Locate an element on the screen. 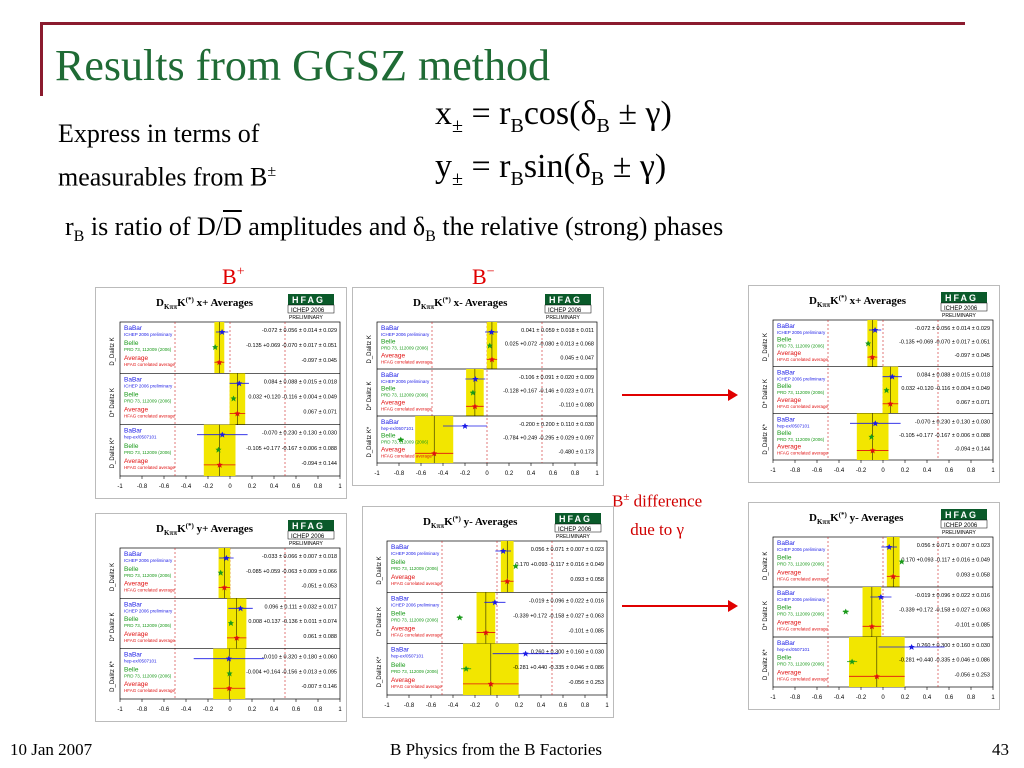  average-value: -0.110 ± 0.080 is located at coordinates (576, 405).